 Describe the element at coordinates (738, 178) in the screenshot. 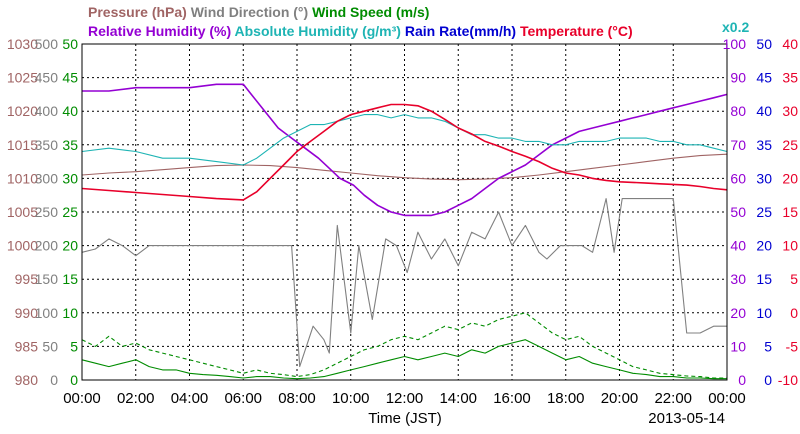

I see `y-tick-humidity: 60` at that location.